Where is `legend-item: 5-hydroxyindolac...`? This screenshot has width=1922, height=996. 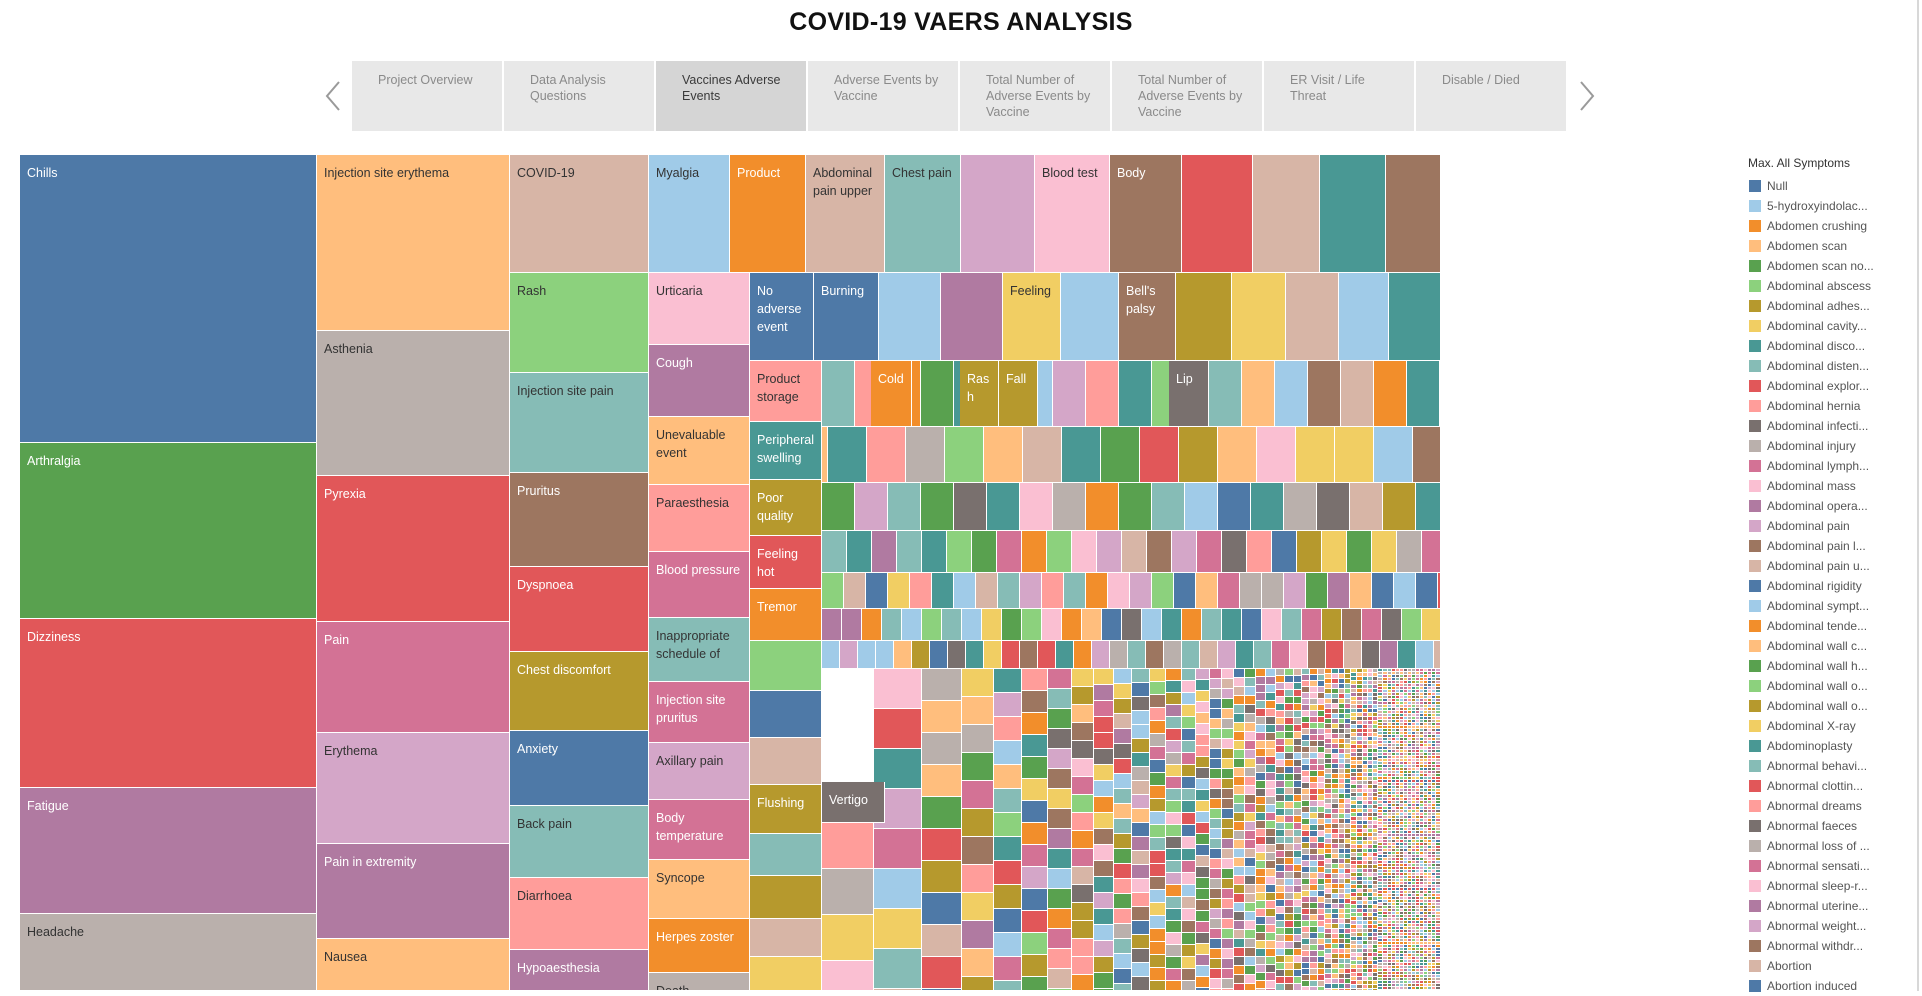 legend-item: 5-hydroxyindolac... is located at coordinates (1831, 206).